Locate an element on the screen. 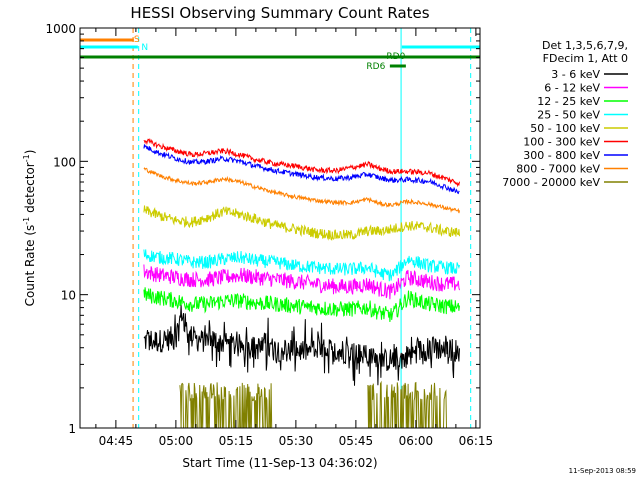 This screenshot has height=480, width=640. x-tick-label-2: 05:15 is located at coordinates (236, 441).